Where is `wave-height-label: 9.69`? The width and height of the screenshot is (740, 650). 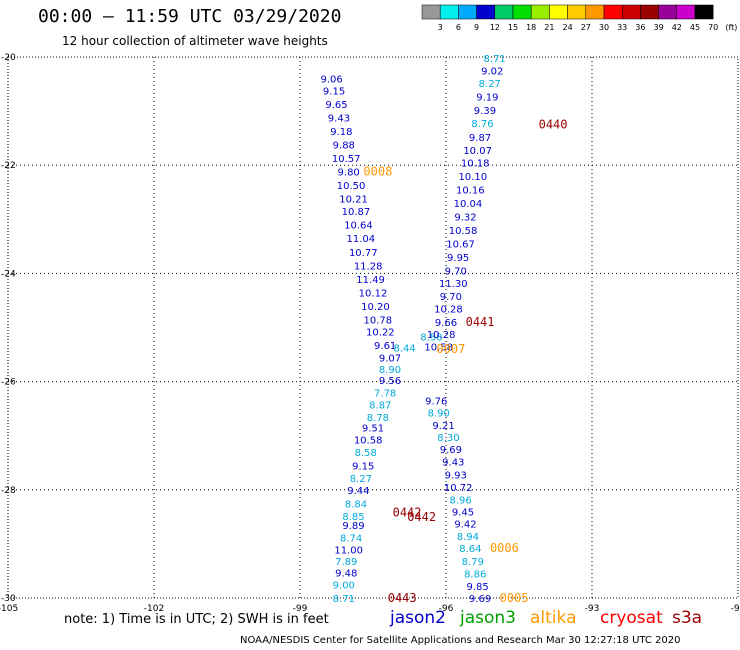 wave-height-label: 9.69 is located at coordinates (480, 599).